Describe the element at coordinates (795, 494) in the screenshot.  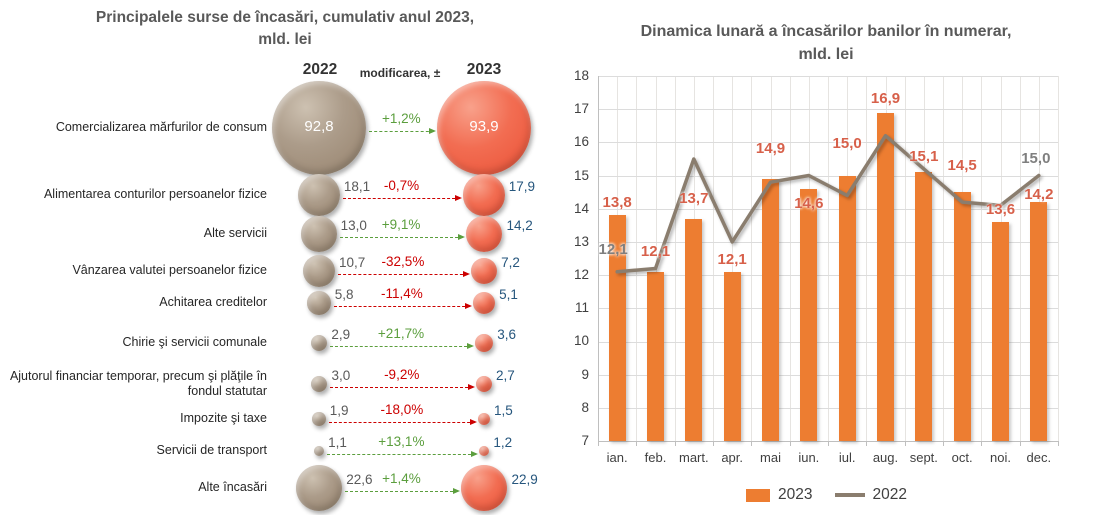
I see `legend-label-2023: 2023` at that location.